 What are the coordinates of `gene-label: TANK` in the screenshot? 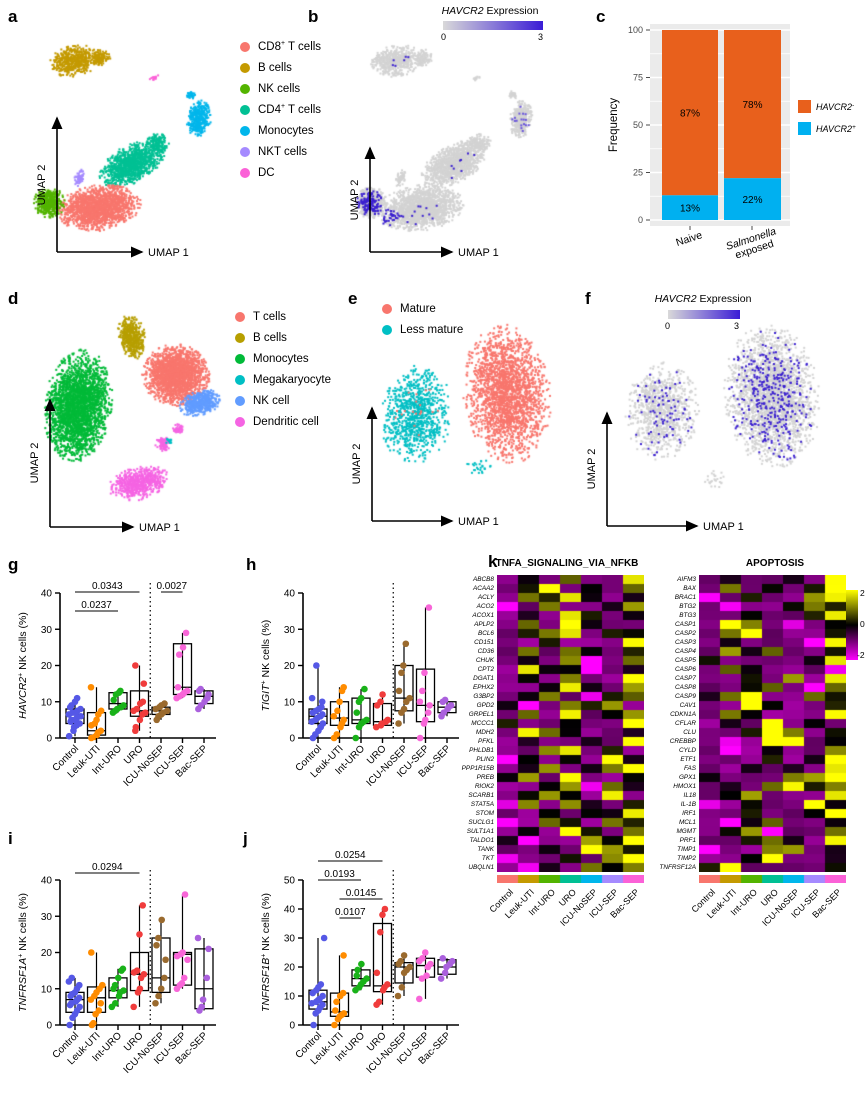 It's located at (485, 849).